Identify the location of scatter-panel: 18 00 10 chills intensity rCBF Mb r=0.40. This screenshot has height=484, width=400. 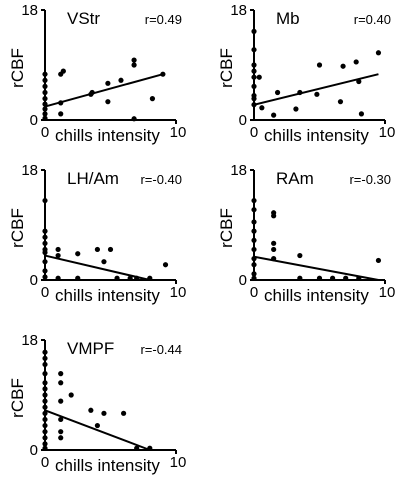
(306, 73).